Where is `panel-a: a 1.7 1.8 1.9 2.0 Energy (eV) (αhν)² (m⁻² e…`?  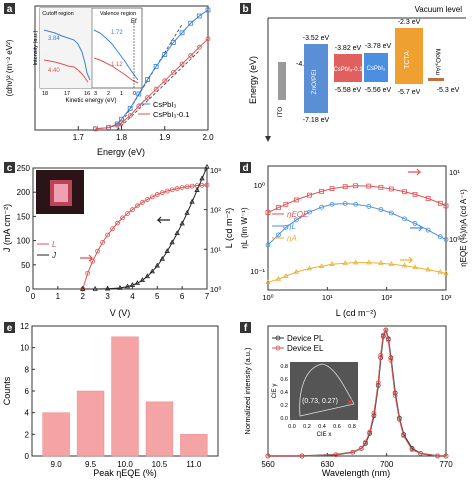
panel-a: a 1.7 1.8 1.9 2.0 Energy (eV) (αhν)² (m⁻² e… is located at coordinates (109, 80).